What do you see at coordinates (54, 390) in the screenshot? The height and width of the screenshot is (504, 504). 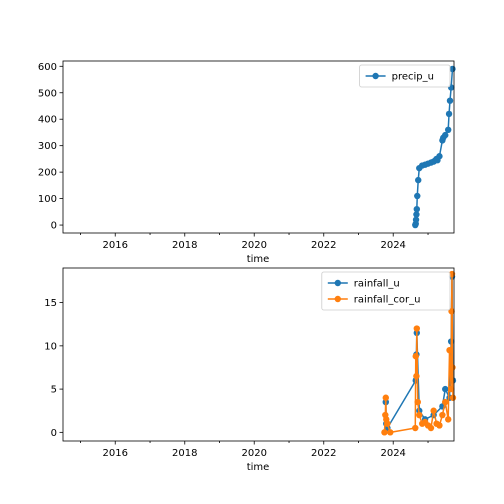 I see `y-tick-label: 5` at bounding box center [54, 390].